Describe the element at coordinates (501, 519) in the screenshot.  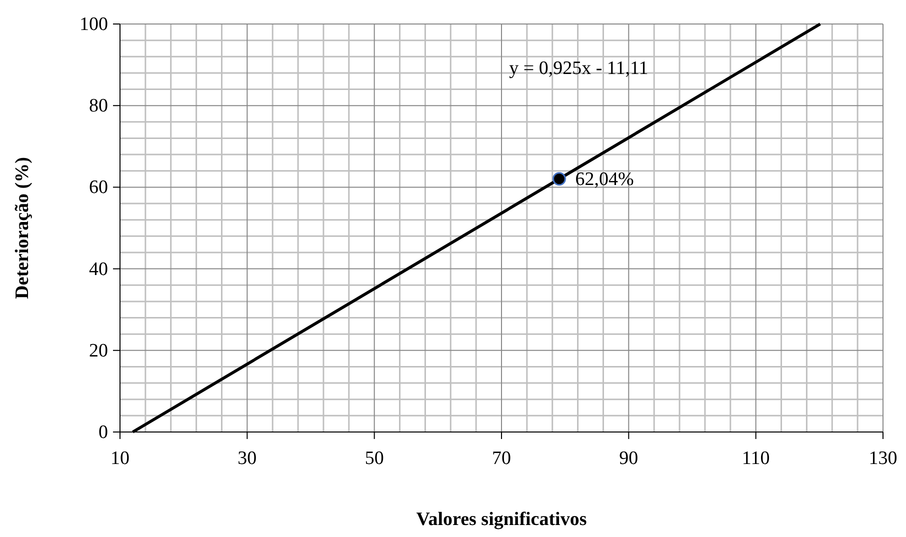
I see `x-axis-title: Valores significativos` at that location.